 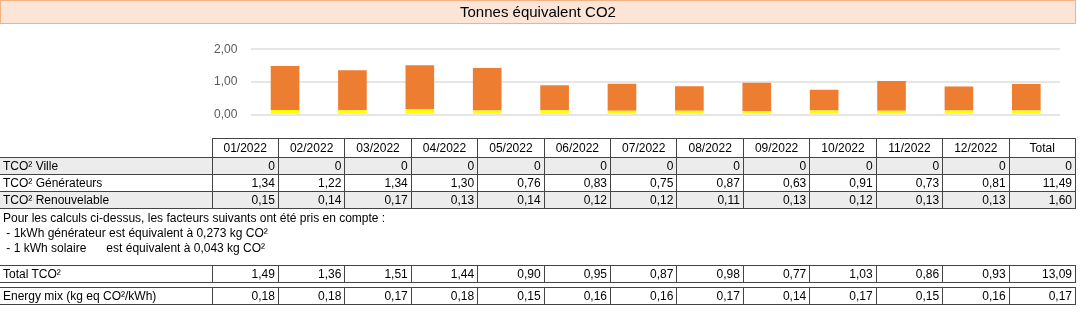 I want to click on category-label: 04/2022, so click(x=444, y=147).